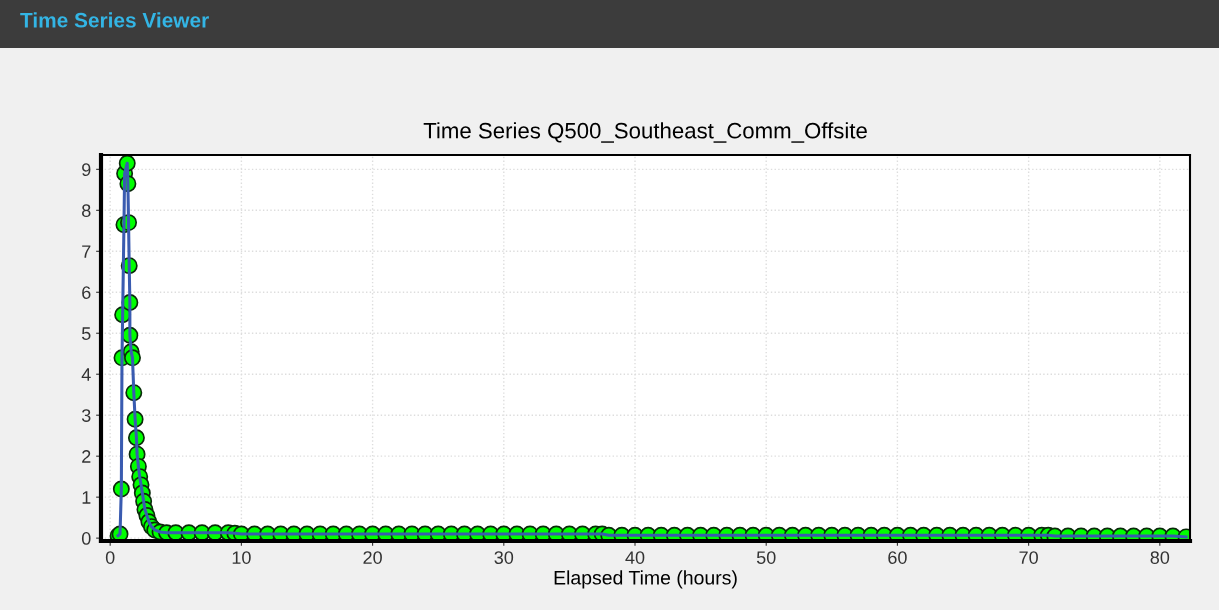 The height and width of the screenshot is (610, 1219). I want to click on x-tick-label: 70, so click(1028, 557).